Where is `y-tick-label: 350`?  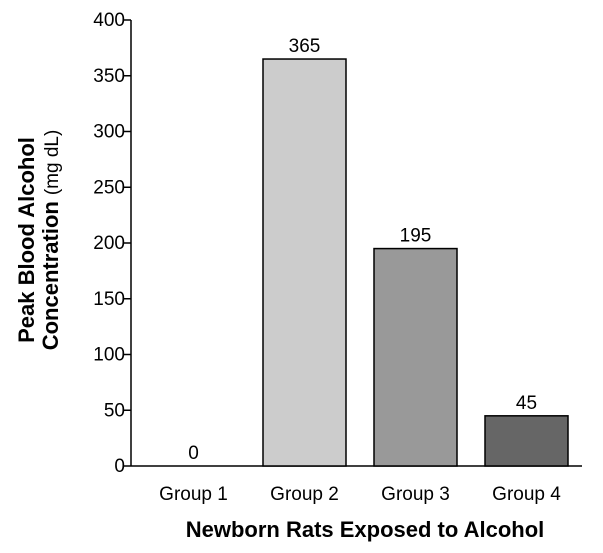
y-tick-label: 350 is located at coordinates (109, 76).